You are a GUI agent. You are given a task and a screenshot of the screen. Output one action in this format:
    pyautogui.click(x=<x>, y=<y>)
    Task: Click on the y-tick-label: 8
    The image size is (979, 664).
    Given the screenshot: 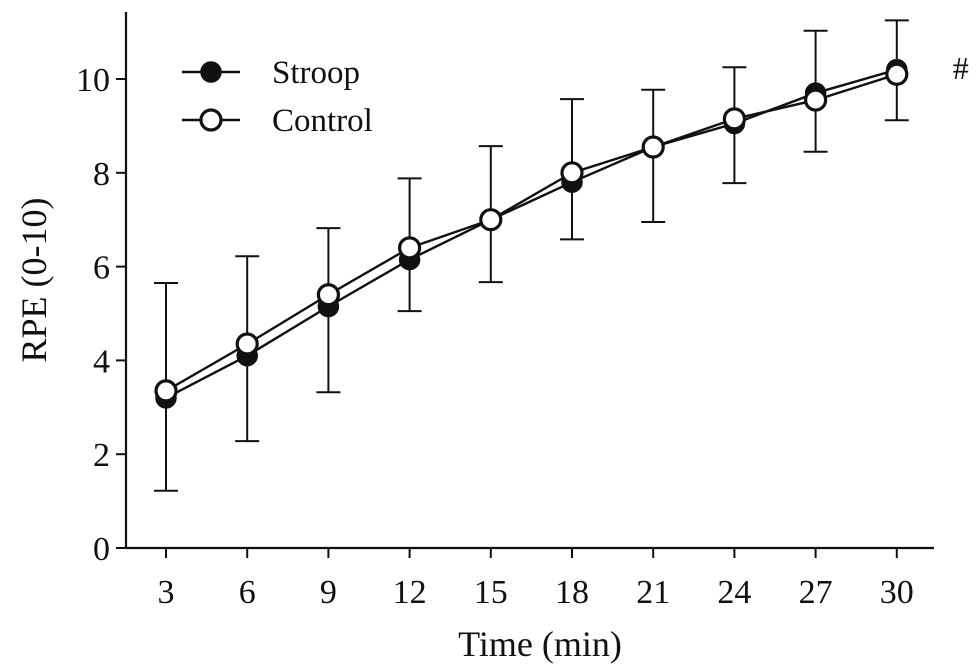 What is the action you would take?
    pyautogui.click(x=101, y=174)
    